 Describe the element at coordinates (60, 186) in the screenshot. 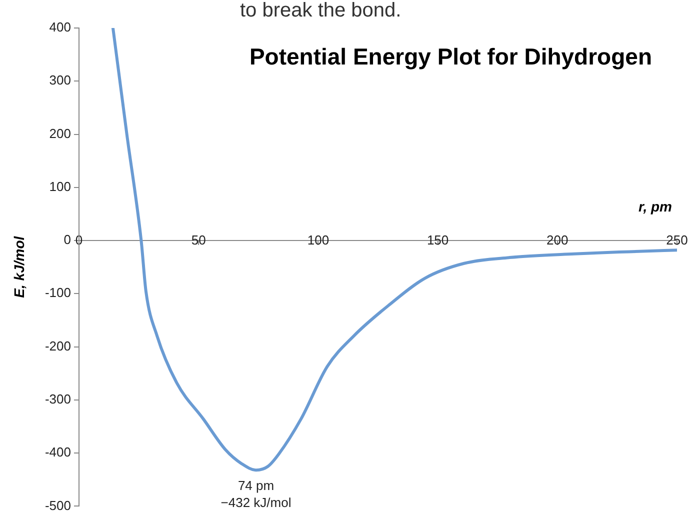

I see `y-tick-label: 100` at that location.